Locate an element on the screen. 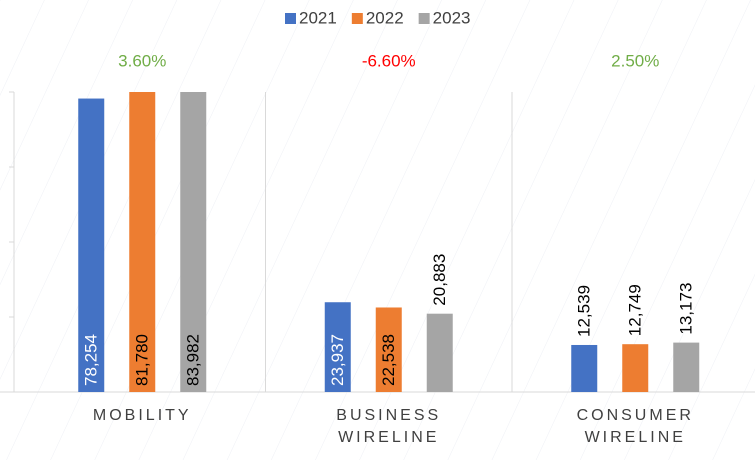 The height and width of the screenshot is (460, 755). annotation: 2.50% is located at coordinates (635, 60).